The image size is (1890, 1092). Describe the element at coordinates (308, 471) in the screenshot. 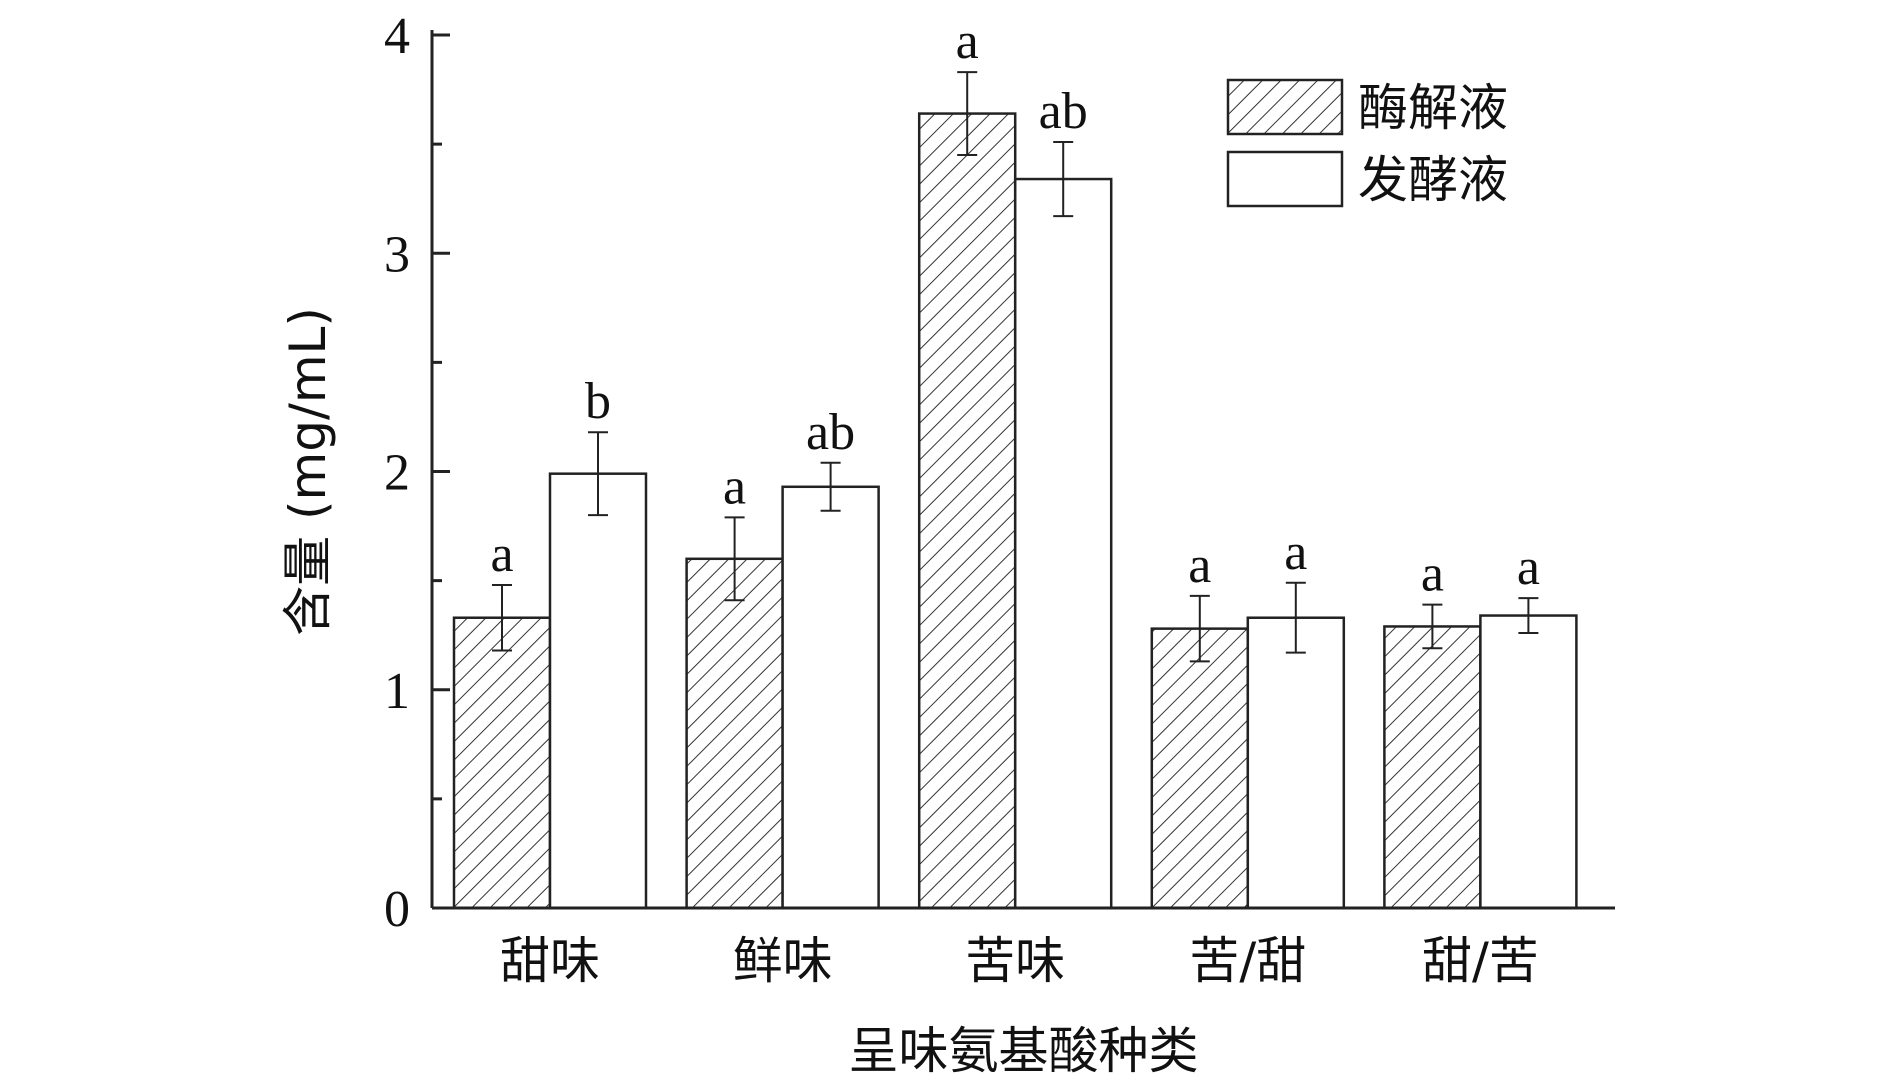

I see `y-axis-title: 含量 (mg/mL)` at that location.